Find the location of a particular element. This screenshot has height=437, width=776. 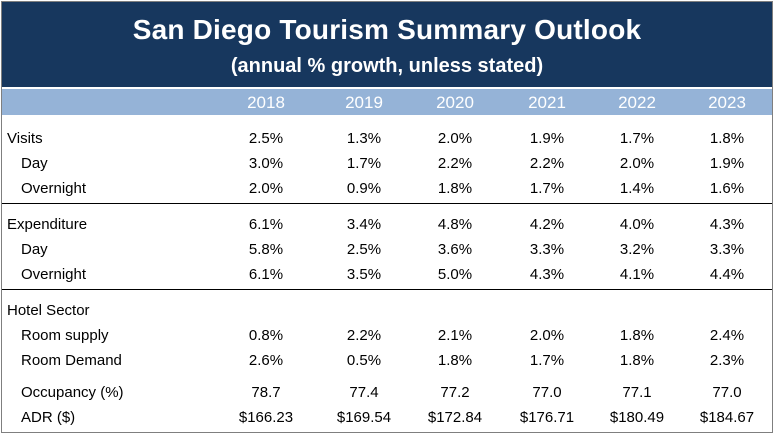

row-label: Expenditure is located at coordinates (47, 224).